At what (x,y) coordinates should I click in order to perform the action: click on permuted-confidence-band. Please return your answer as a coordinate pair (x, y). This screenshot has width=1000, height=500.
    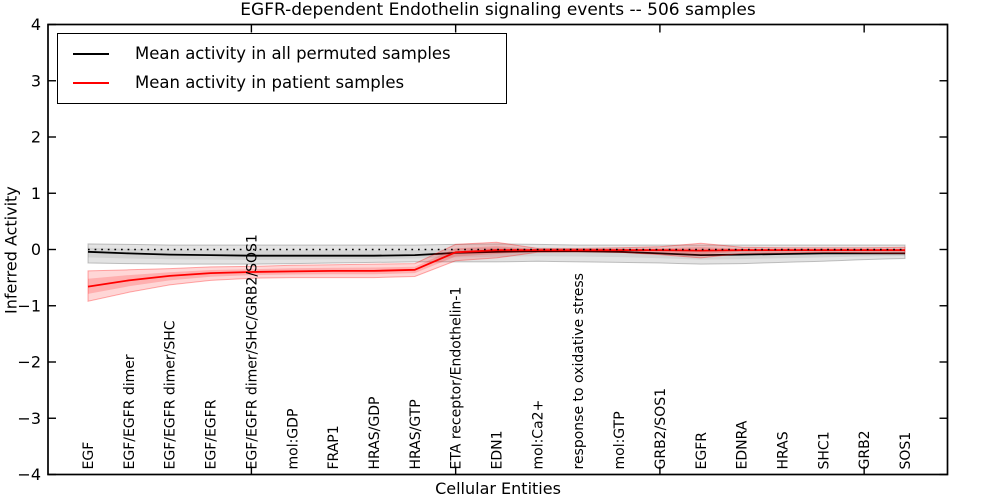
    Looking at the image, I should click on (496, 254).